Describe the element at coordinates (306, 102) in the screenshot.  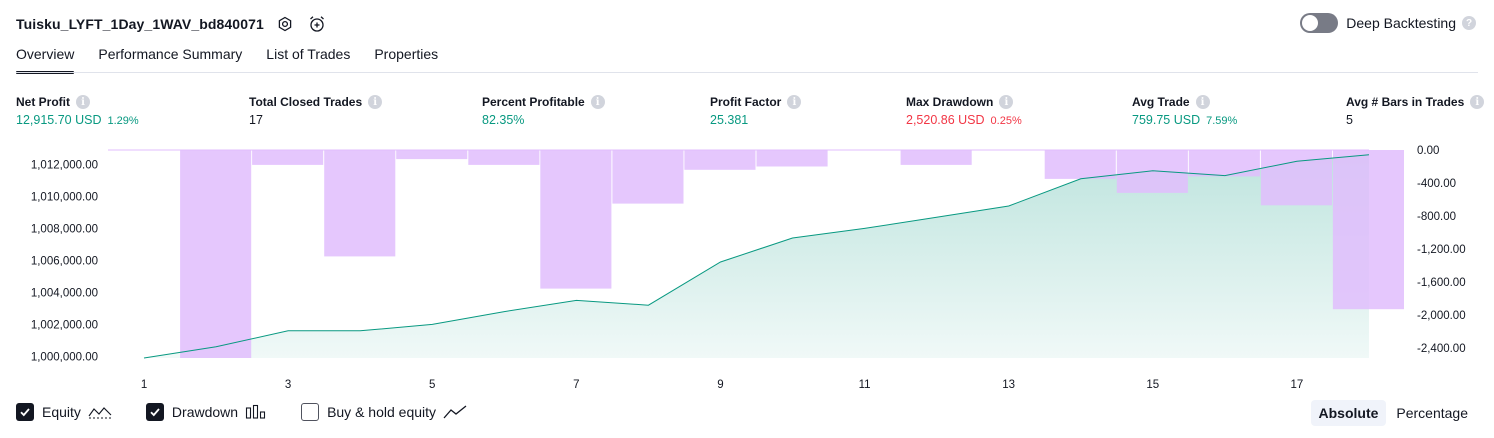
I see `metric-label: Total Closed Trades` at that location.